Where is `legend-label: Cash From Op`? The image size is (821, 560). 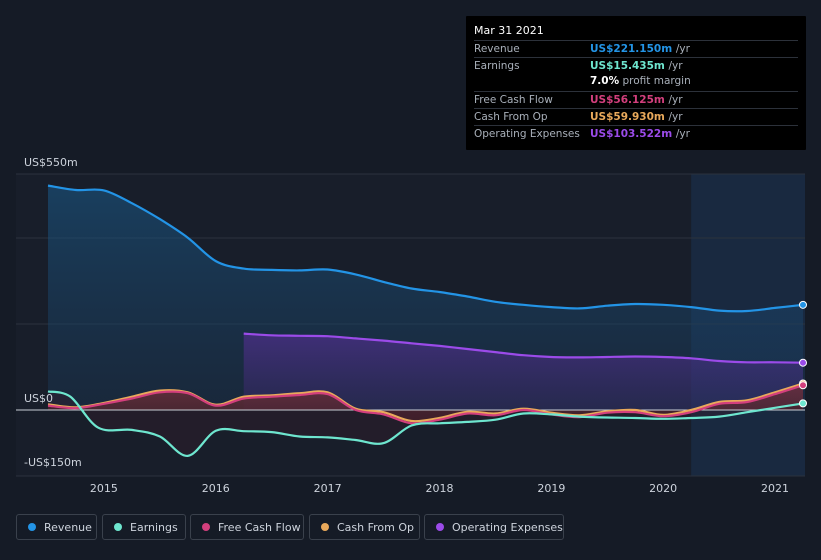 legend-label: Cash From Op is located at coordinates (376, 527).